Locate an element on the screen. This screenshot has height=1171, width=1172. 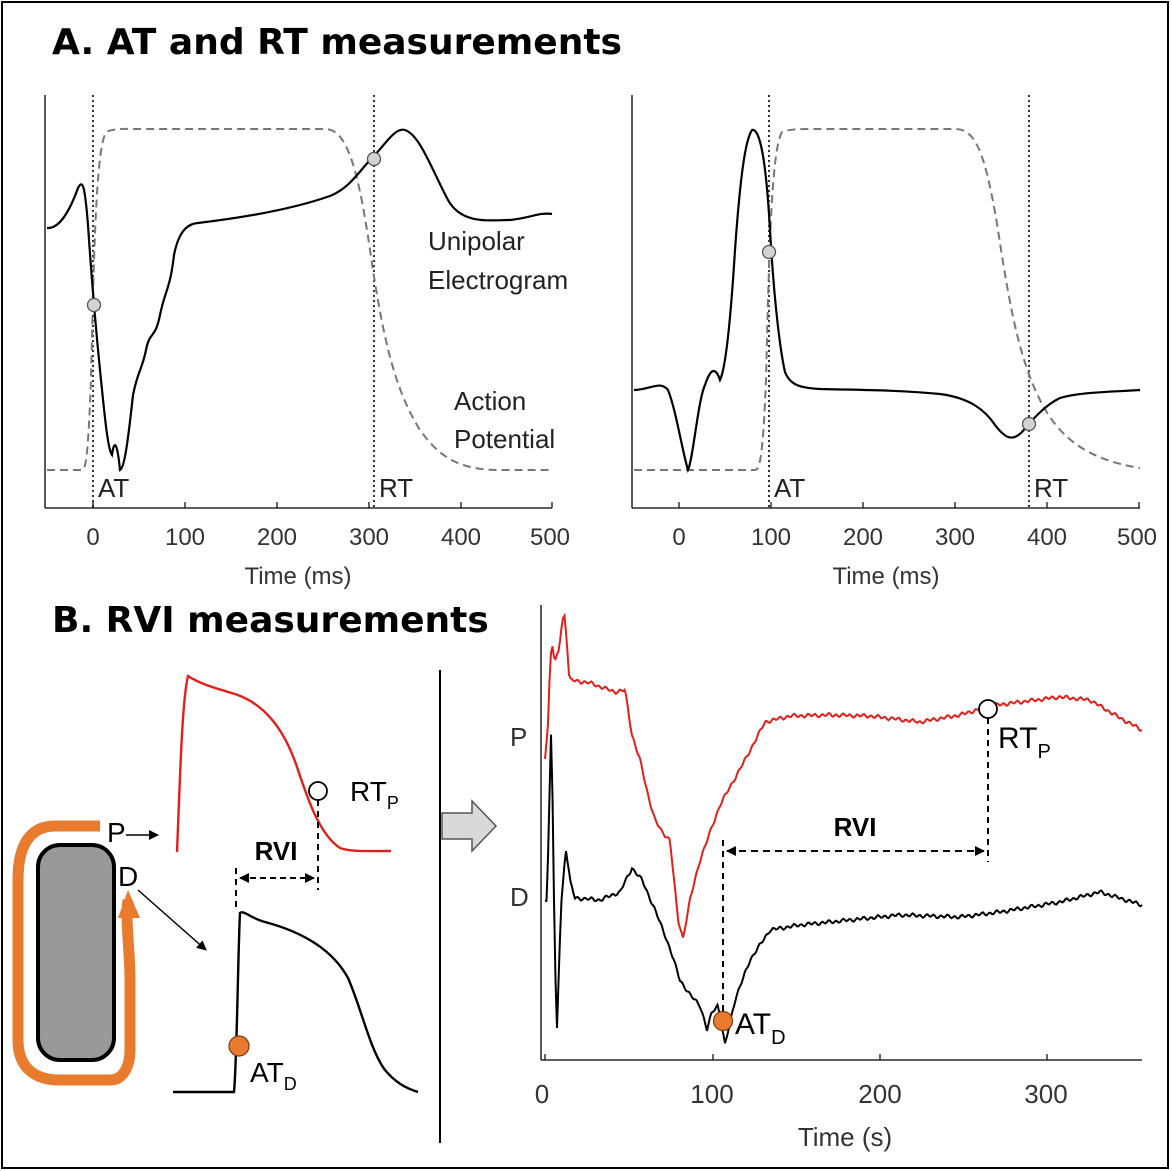
proximal-electrode-trace is located at coordinates (843, 775).